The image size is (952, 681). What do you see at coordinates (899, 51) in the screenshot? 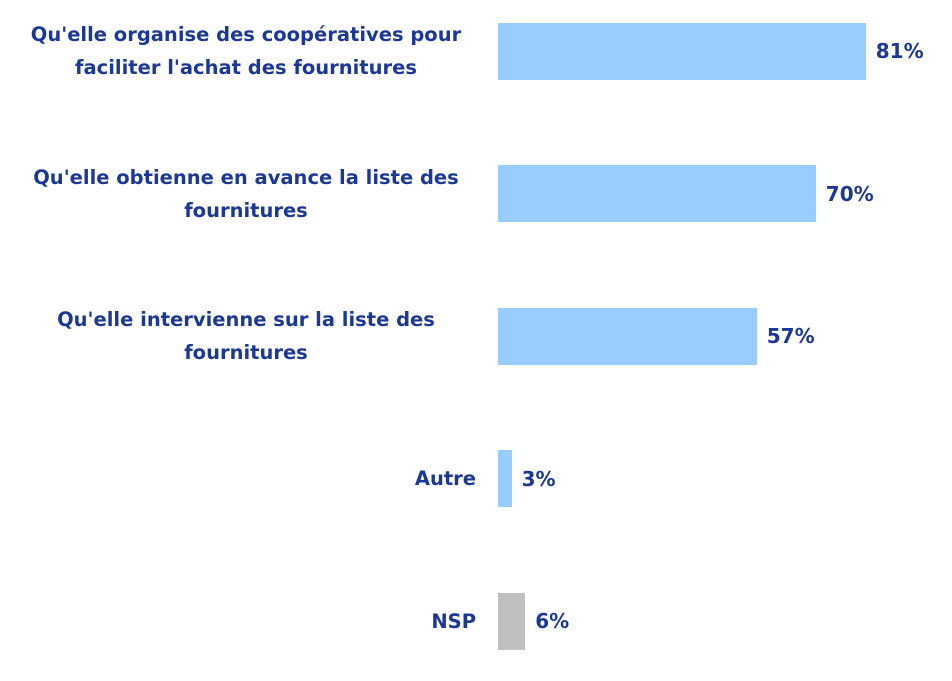
I see `value-label: 81%` at bounding box center [899, 51].